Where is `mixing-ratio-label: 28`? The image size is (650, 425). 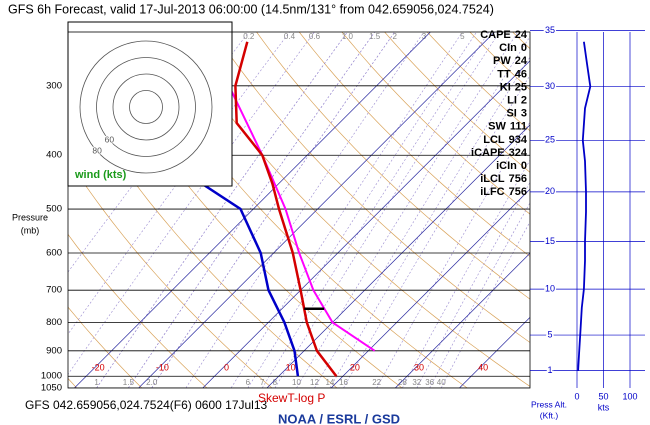 mixing-ratio-label: 28 is located at coordinates (402, 382).